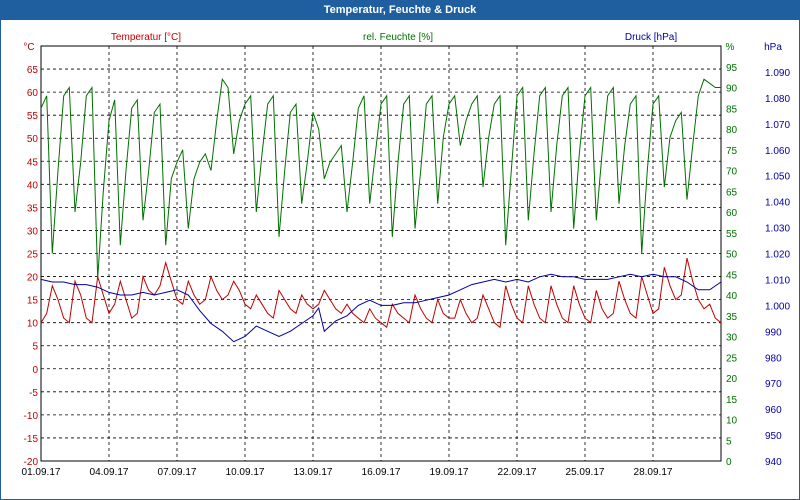 The image size is (800, 500). What do you see at coordinates (33, 301) in the screenshot?
I see `y-tick-label-temperature: 15` at bounding box center [33, 301].